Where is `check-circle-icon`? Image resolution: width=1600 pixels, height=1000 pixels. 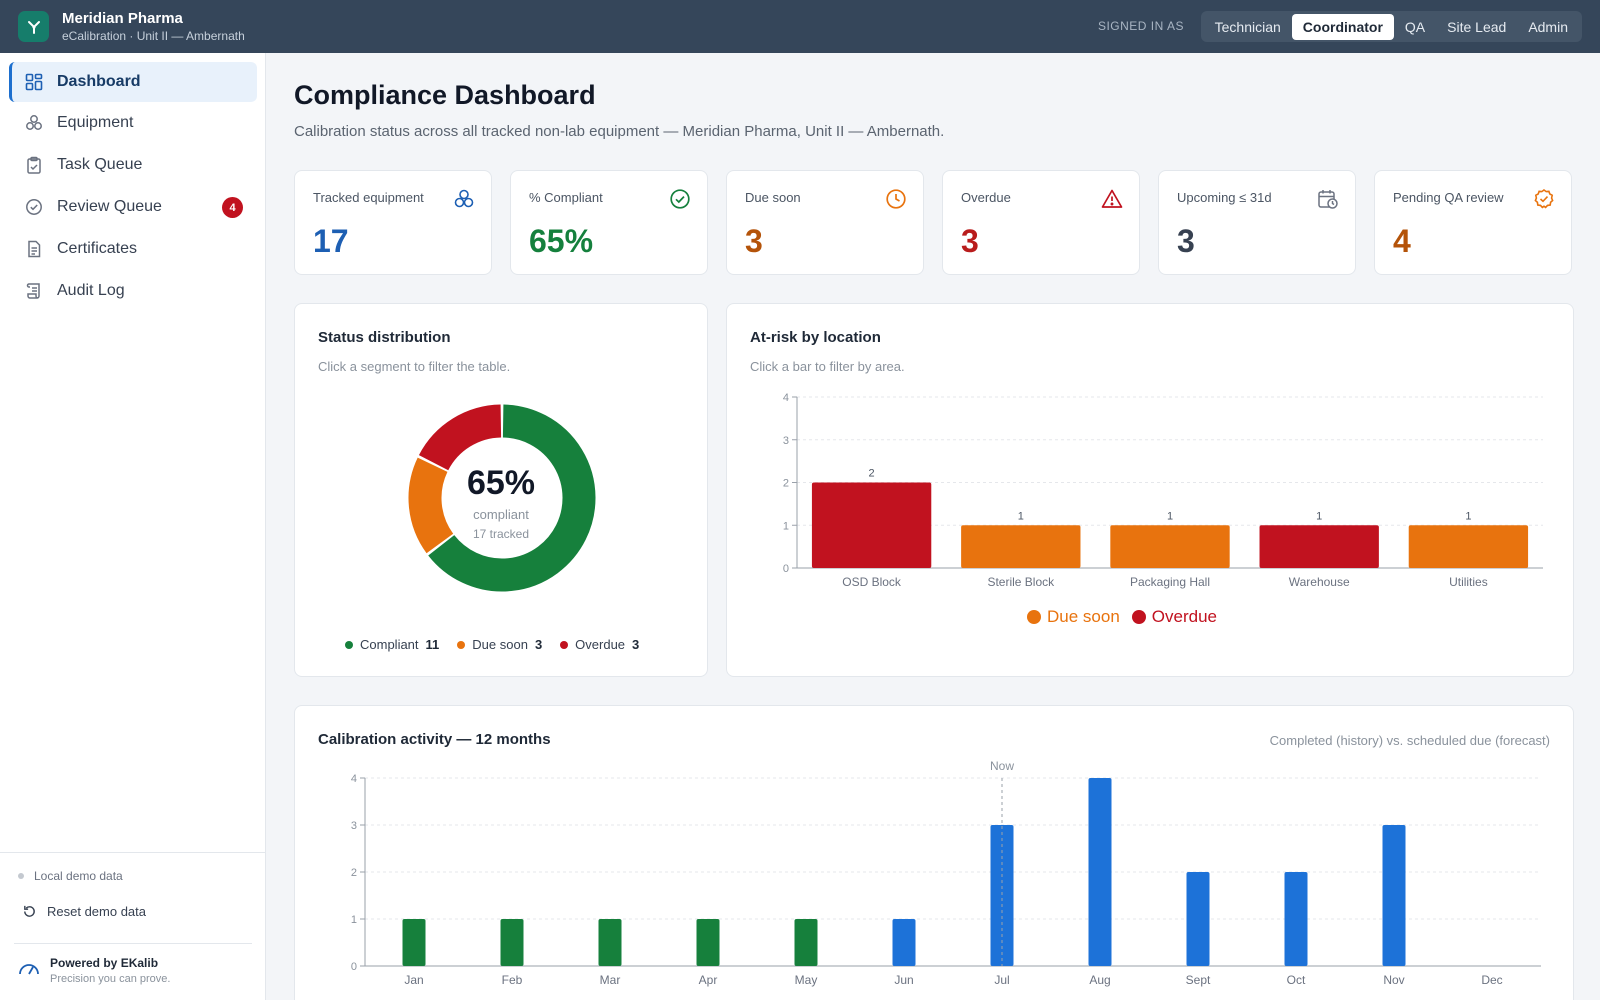 check-circle-icon is located at coordinates (34, 207).